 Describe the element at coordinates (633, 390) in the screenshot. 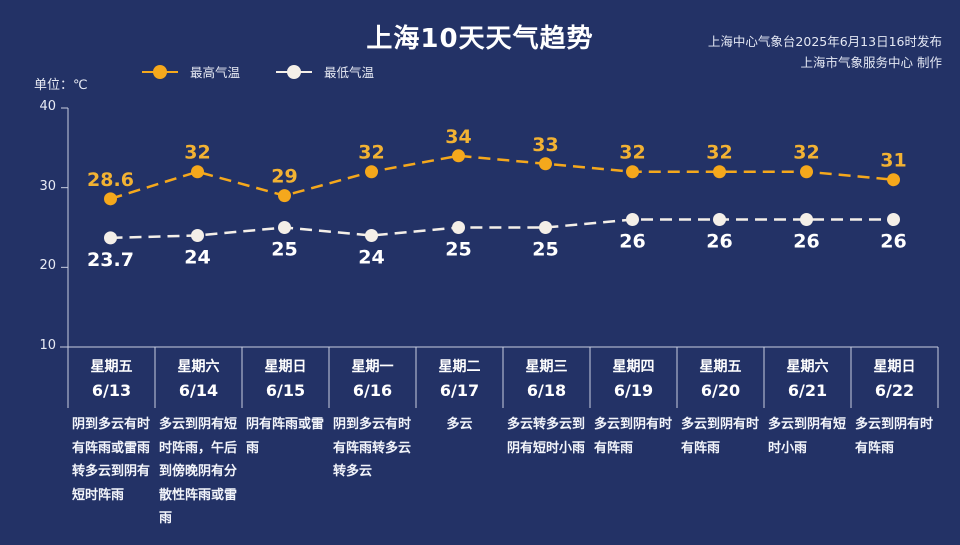

I see `date-label: 6/19` at that location.